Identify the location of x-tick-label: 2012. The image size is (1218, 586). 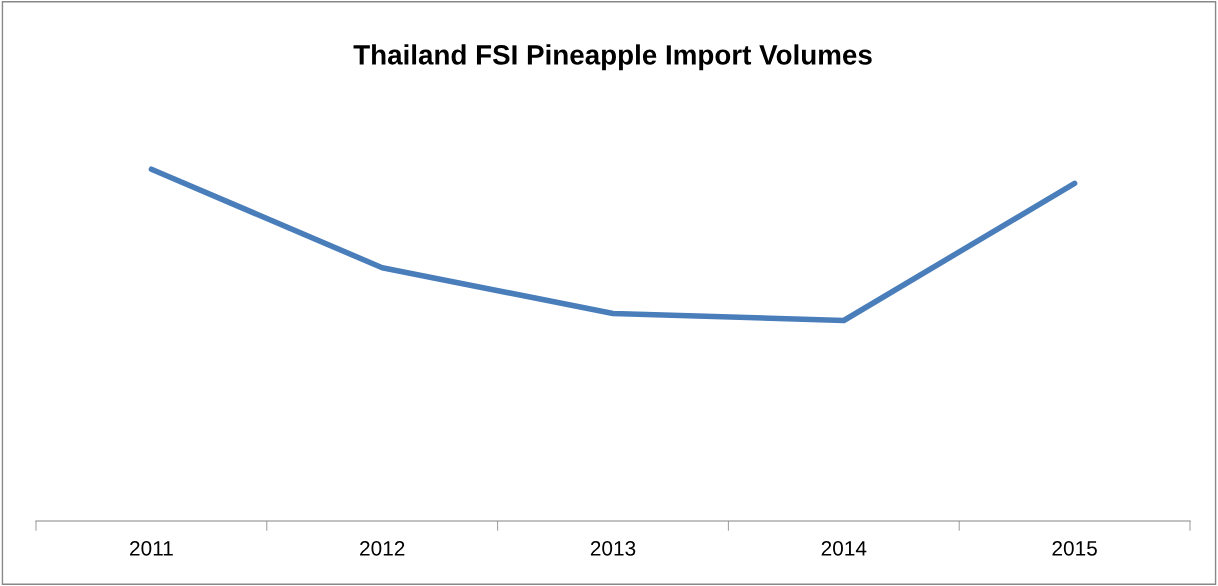
(382, 548).